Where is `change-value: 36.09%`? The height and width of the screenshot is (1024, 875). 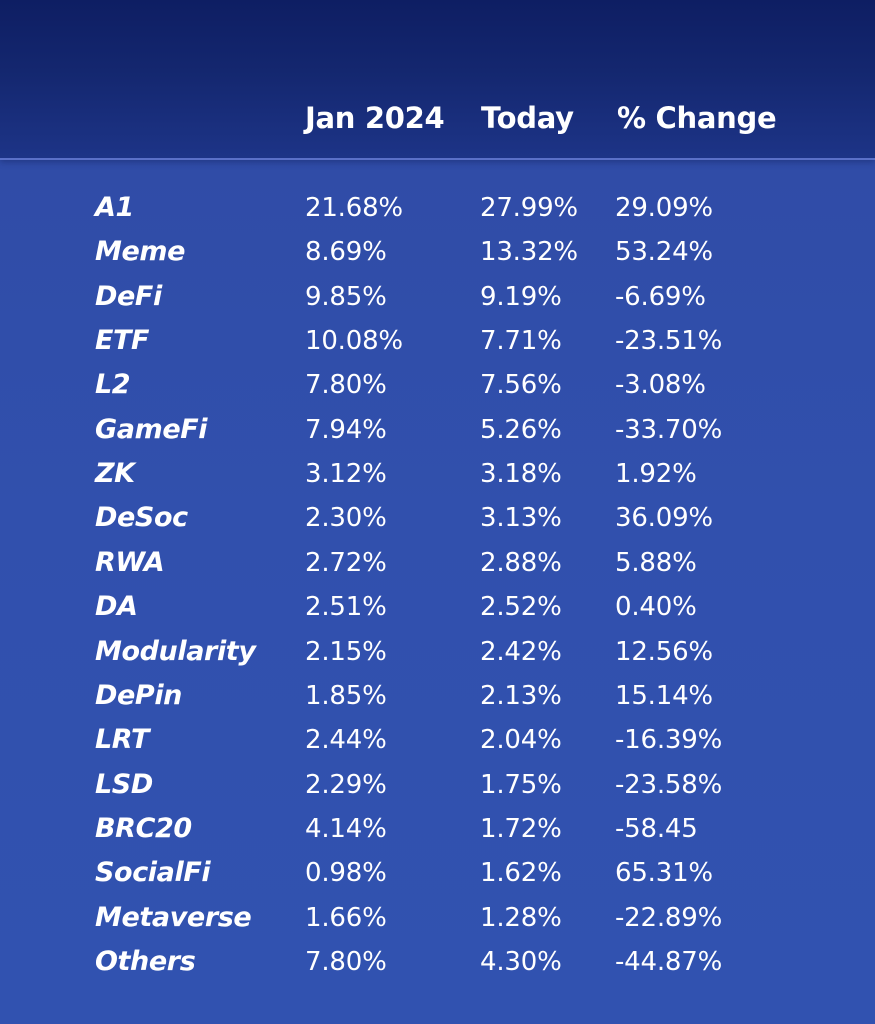
change-value: 36.09% is located at coordinates (664, 518).